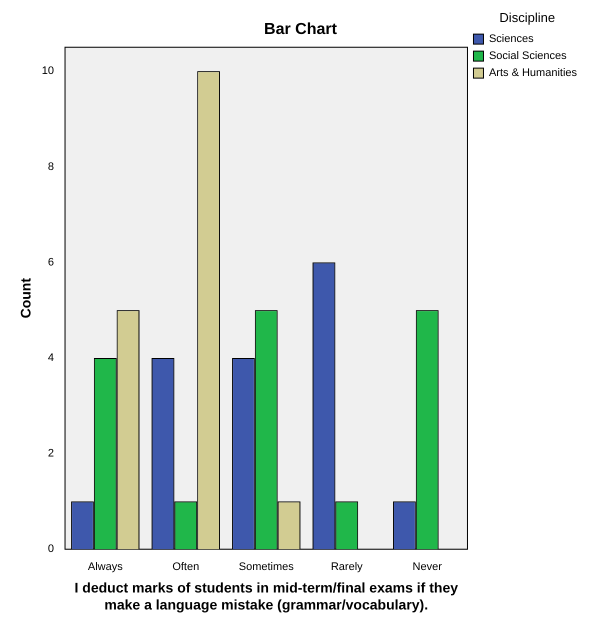 The height and width of the screenshot is (630, 605). I want to click on x-tick-label: Always, so click(106, 566).